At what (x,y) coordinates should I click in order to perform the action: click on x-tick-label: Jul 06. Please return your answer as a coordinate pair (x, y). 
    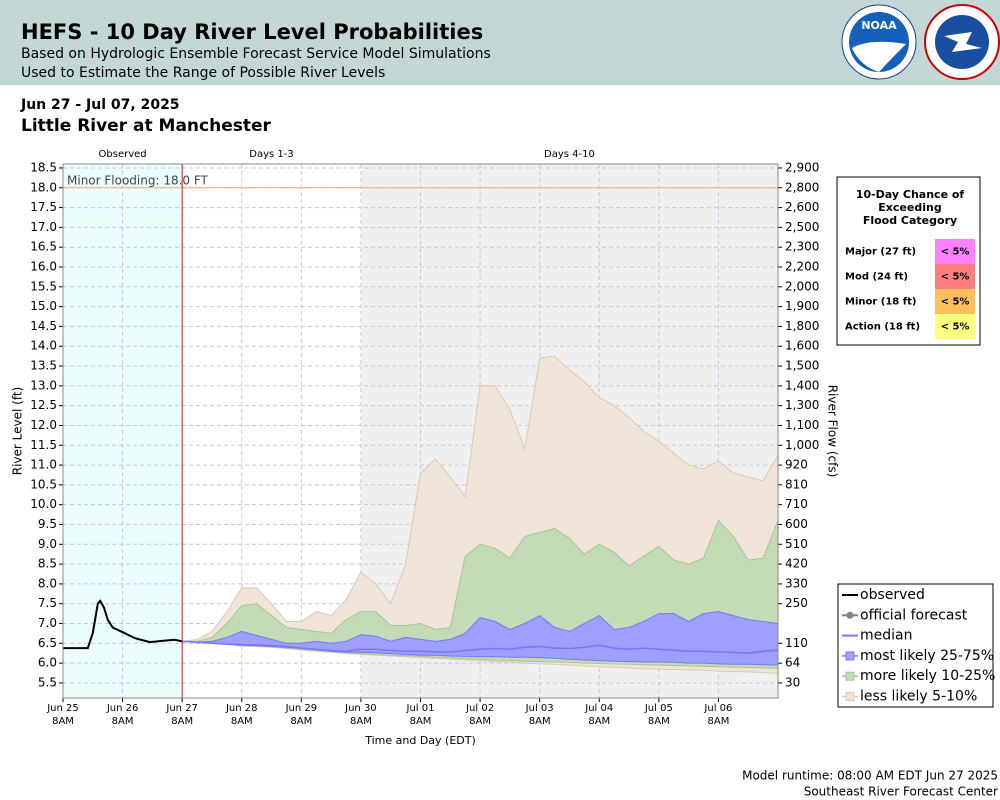
    Looking at the image, I should click on (717, 708).